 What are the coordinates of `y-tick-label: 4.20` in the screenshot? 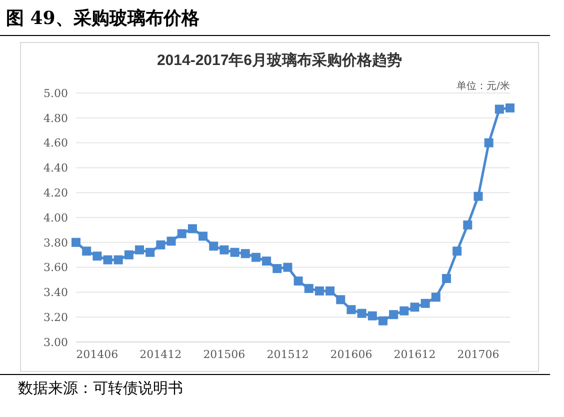 It's located at (56, 193).